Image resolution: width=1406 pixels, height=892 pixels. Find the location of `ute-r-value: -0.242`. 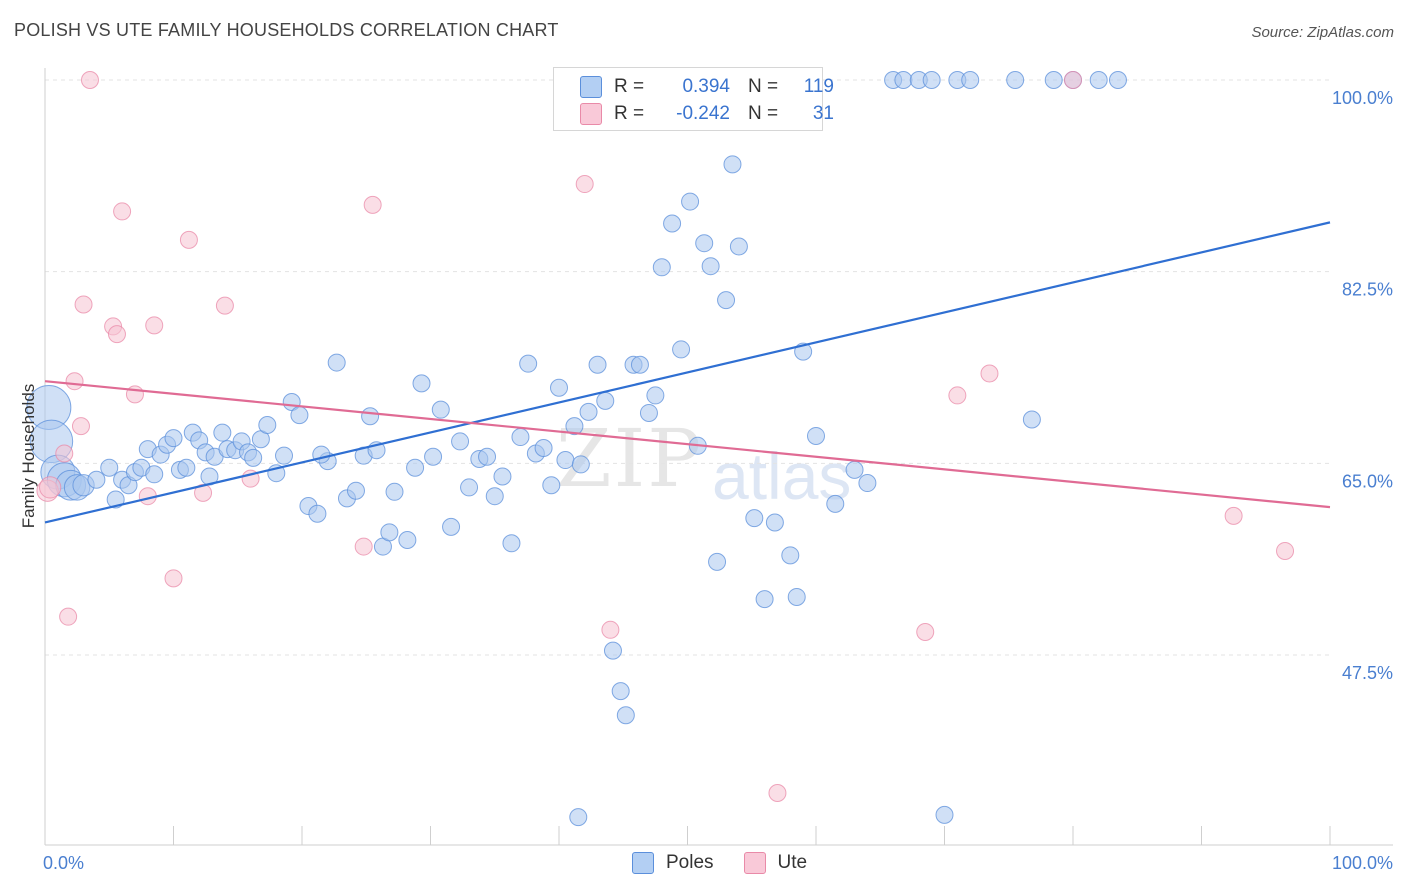

ute-r-value: -0.242 is located at coordinates (703, 113).